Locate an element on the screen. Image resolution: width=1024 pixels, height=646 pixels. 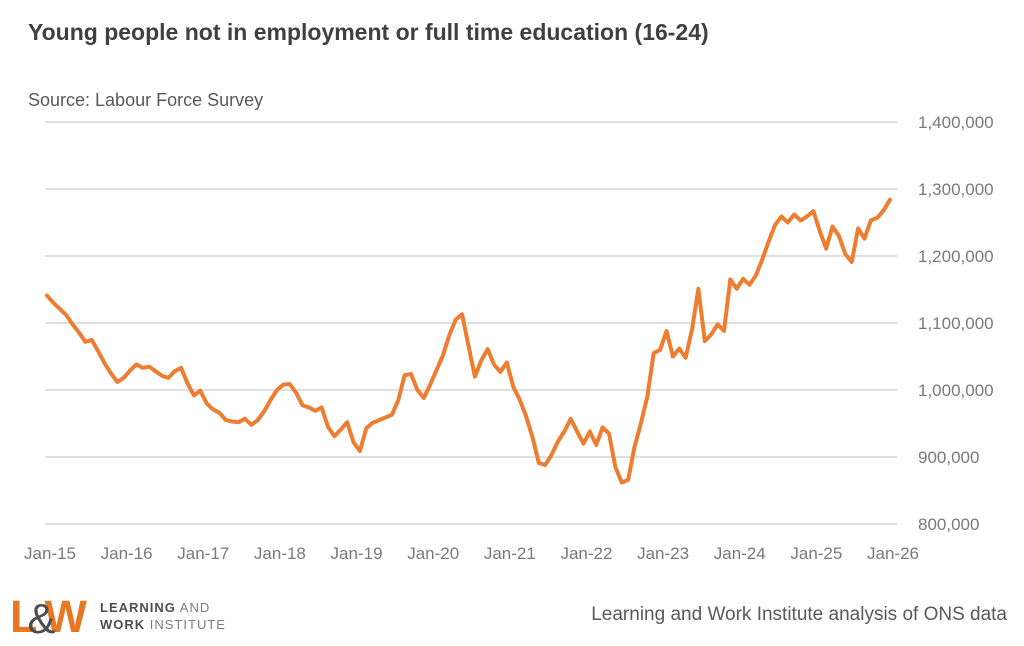
x-axis-label: Jan-17 is located at coordinates (203, 553).